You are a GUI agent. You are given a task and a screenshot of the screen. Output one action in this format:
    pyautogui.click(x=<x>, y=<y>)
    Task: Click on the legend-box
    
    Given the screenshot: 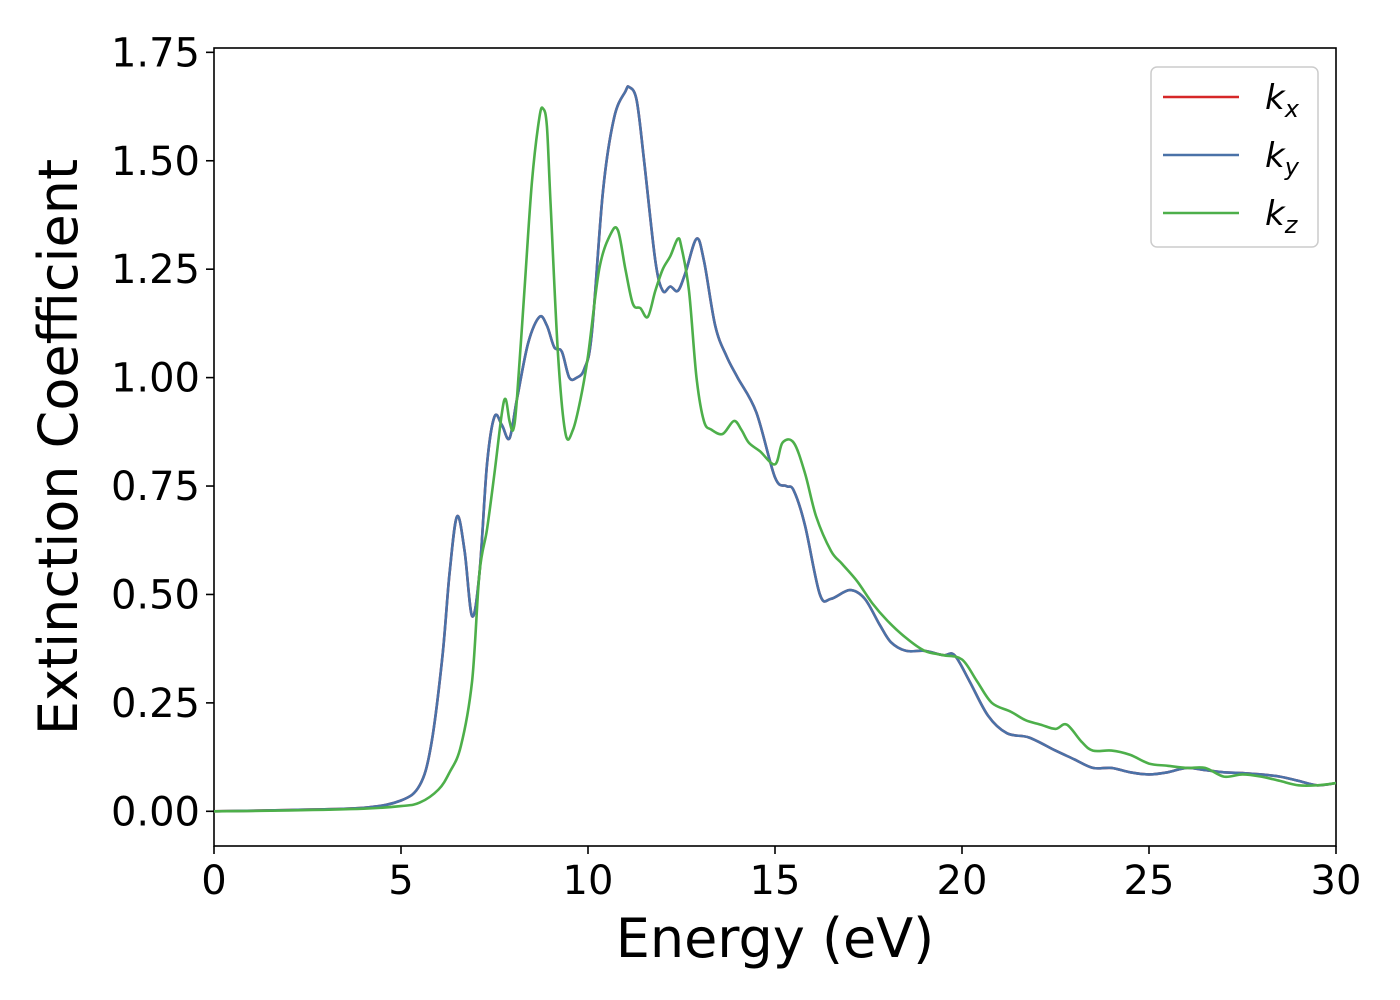 What is the action you would take?
    pyautogui.click(x=1234, y=157)
    